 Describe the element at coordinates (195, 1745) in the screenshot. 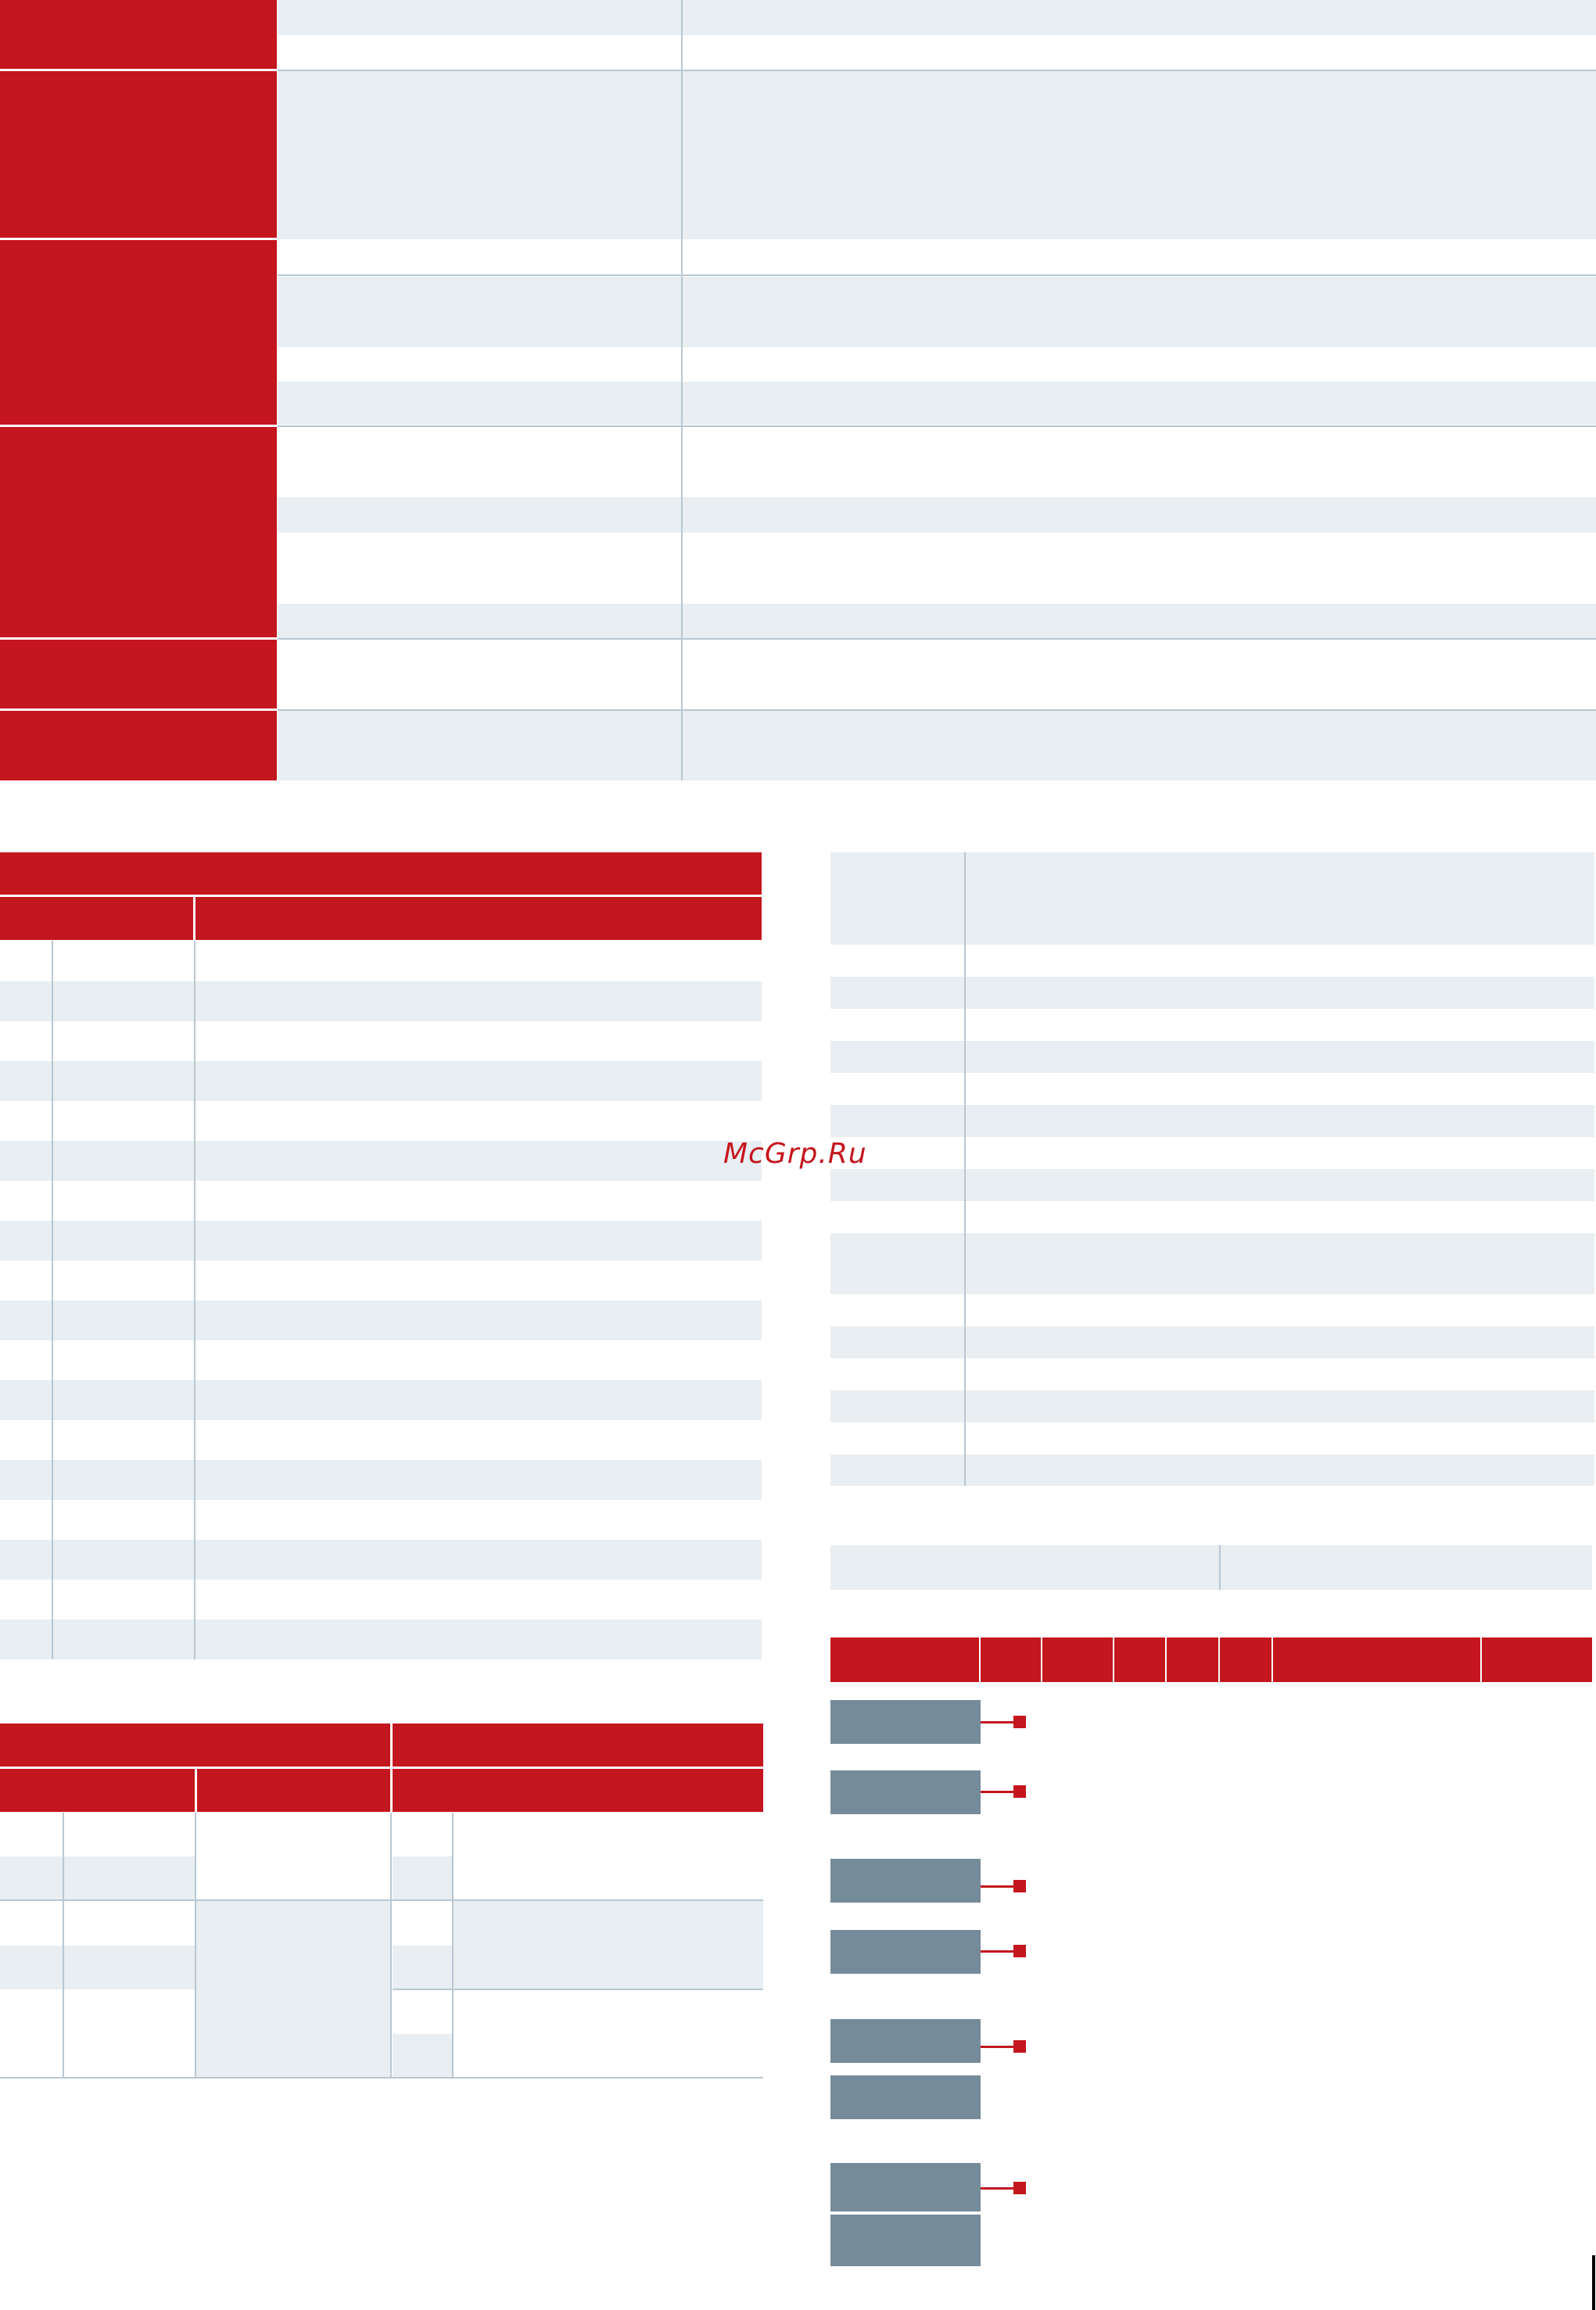

I see `bottom-table-header-left` at that location.